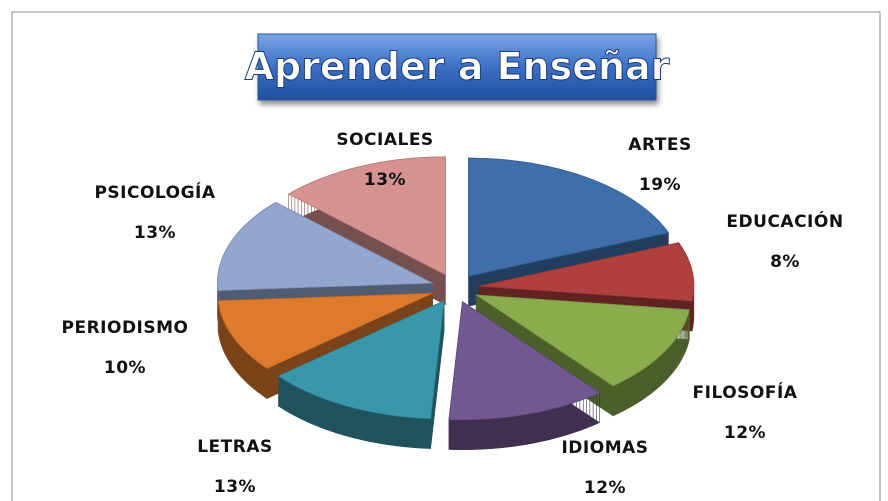 Image resolution: width=888 pixels, height=501 pixels. What do you see at coordinates (154, 192) in the screenshot?
I see `category-label: PSICOLOGÍA` at bounding box center [154, 192].